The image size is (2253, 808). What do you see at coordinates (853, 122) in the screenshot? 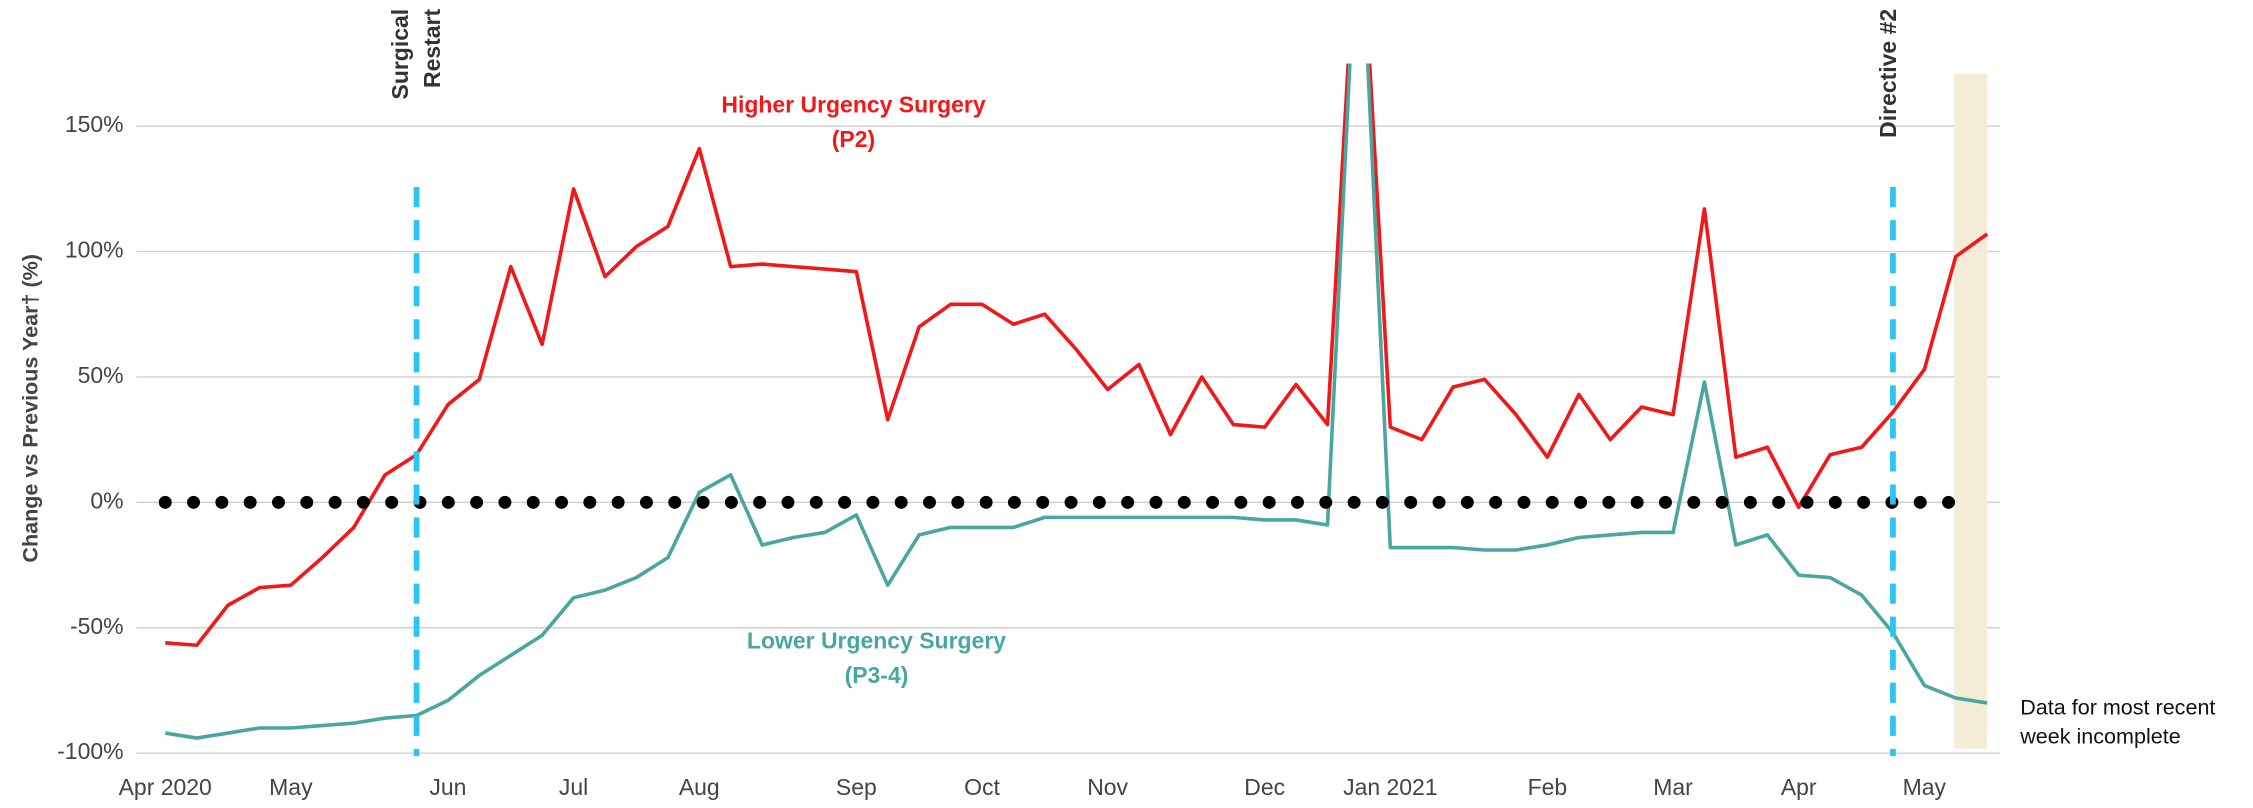
I see `series-label: Higher Urgency Surgery (P2)` at bounding box center [853, 122].